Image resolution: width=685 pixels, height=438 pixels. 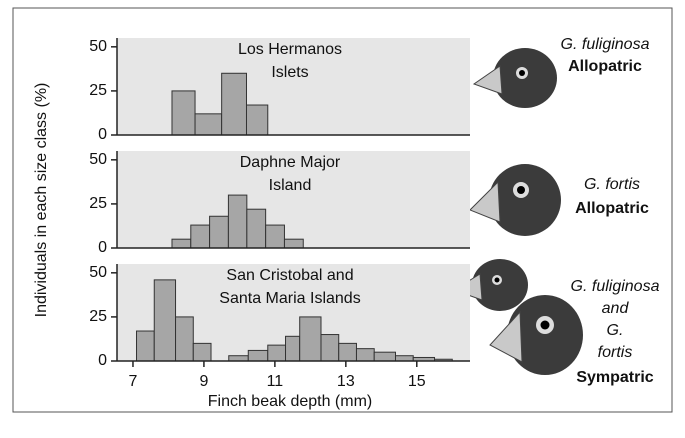 I want to click on x-axis-title: Finch beak depth (mm), so click(x=290, y=401).